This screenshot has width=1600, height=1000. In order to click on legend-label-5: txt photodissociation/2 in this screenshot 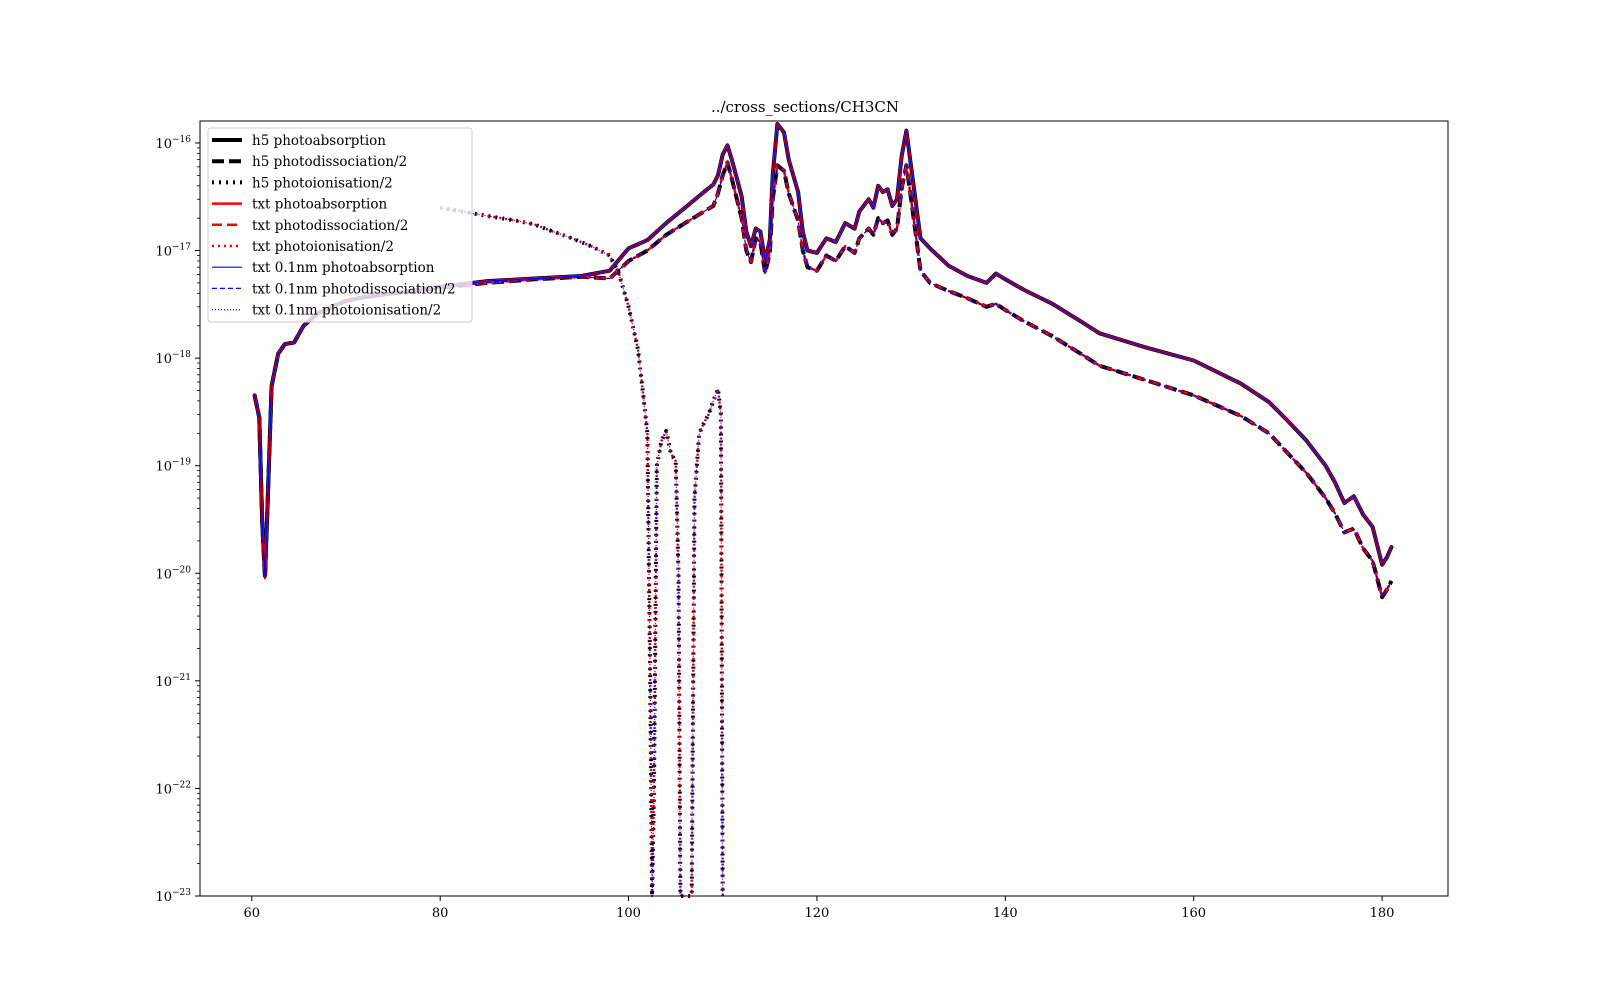, I will do `click(330, 226)`.